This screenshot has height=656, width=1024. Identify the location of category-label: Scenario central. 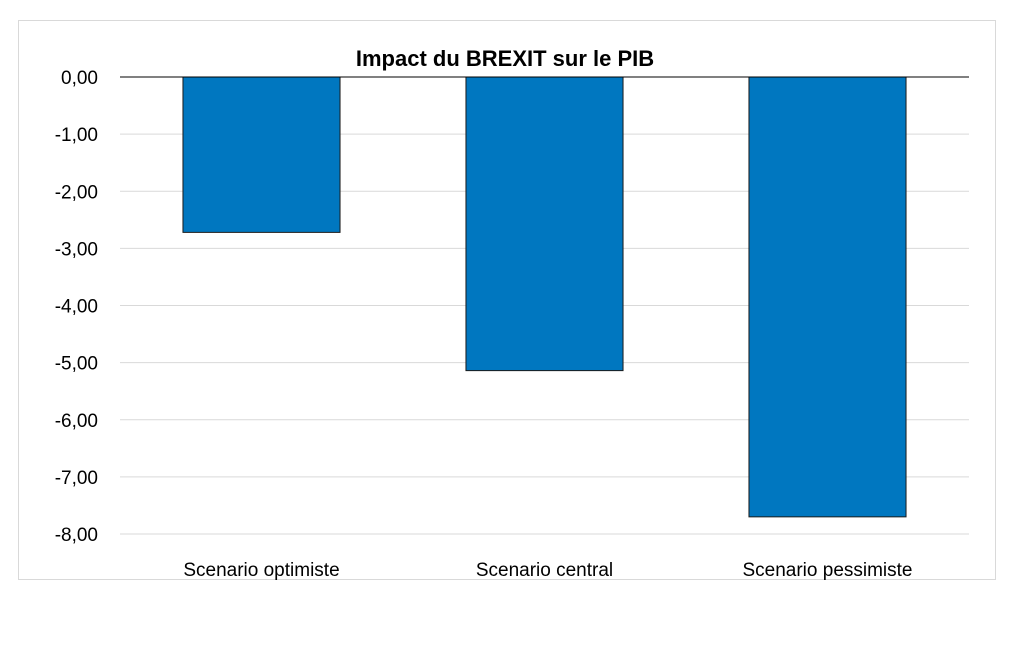
(544, 570).